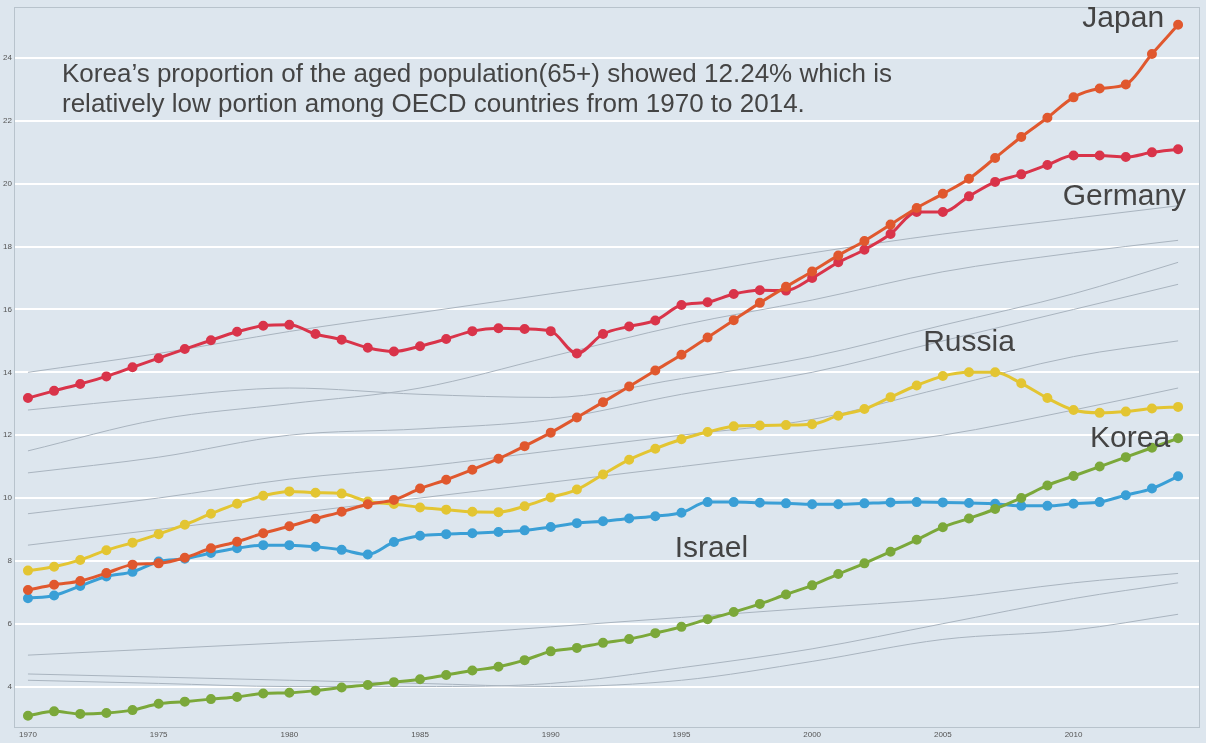  Describe the element at coordinates (10, 686) in the screenshot. I see `y-tick-label: 4` at that location.